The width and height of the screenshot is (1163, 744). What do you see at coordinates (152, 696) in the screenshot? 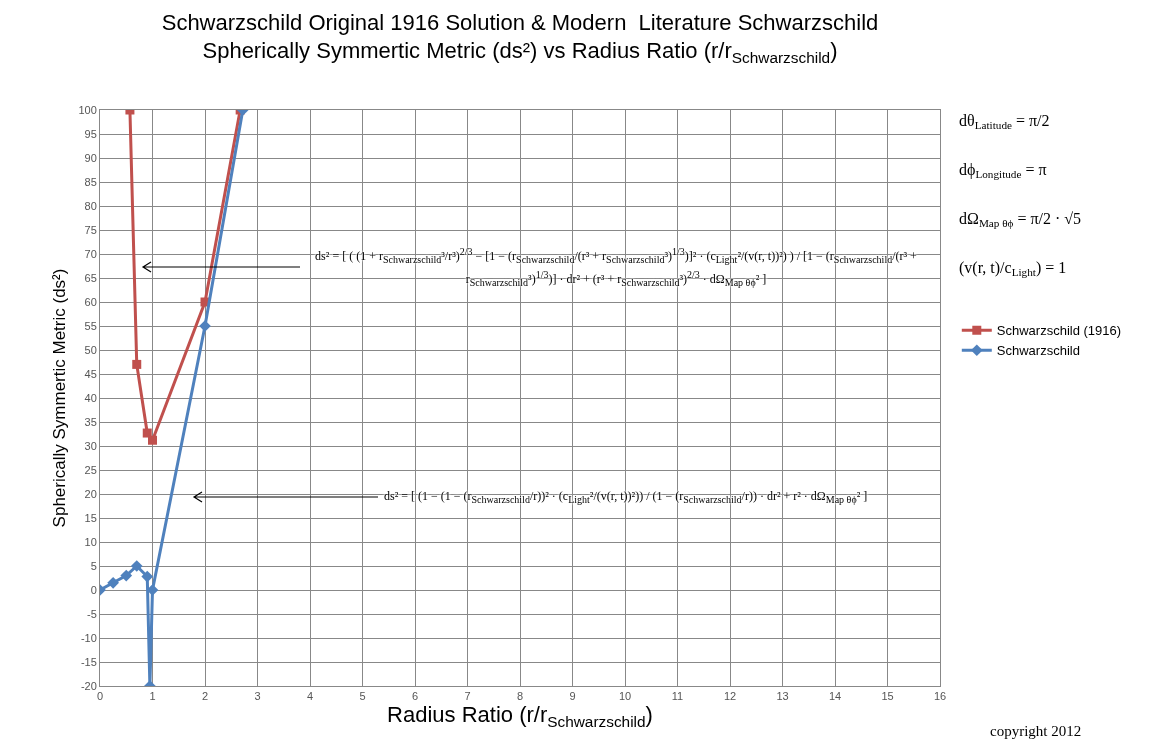
I see `x-tick-label: 1` at bounding box center [152, 696].